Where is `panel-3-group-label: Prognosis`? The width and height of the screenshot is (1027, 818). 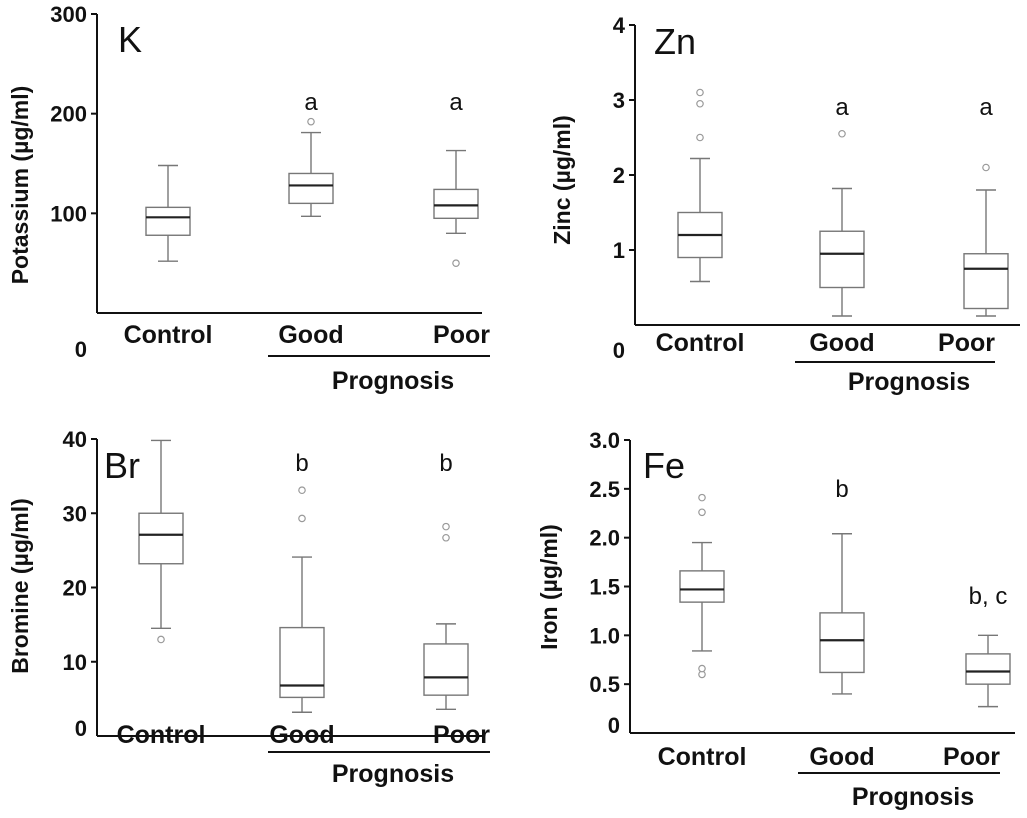
panel-3-group-label: Prognosis is located at coordinates (393, 774).